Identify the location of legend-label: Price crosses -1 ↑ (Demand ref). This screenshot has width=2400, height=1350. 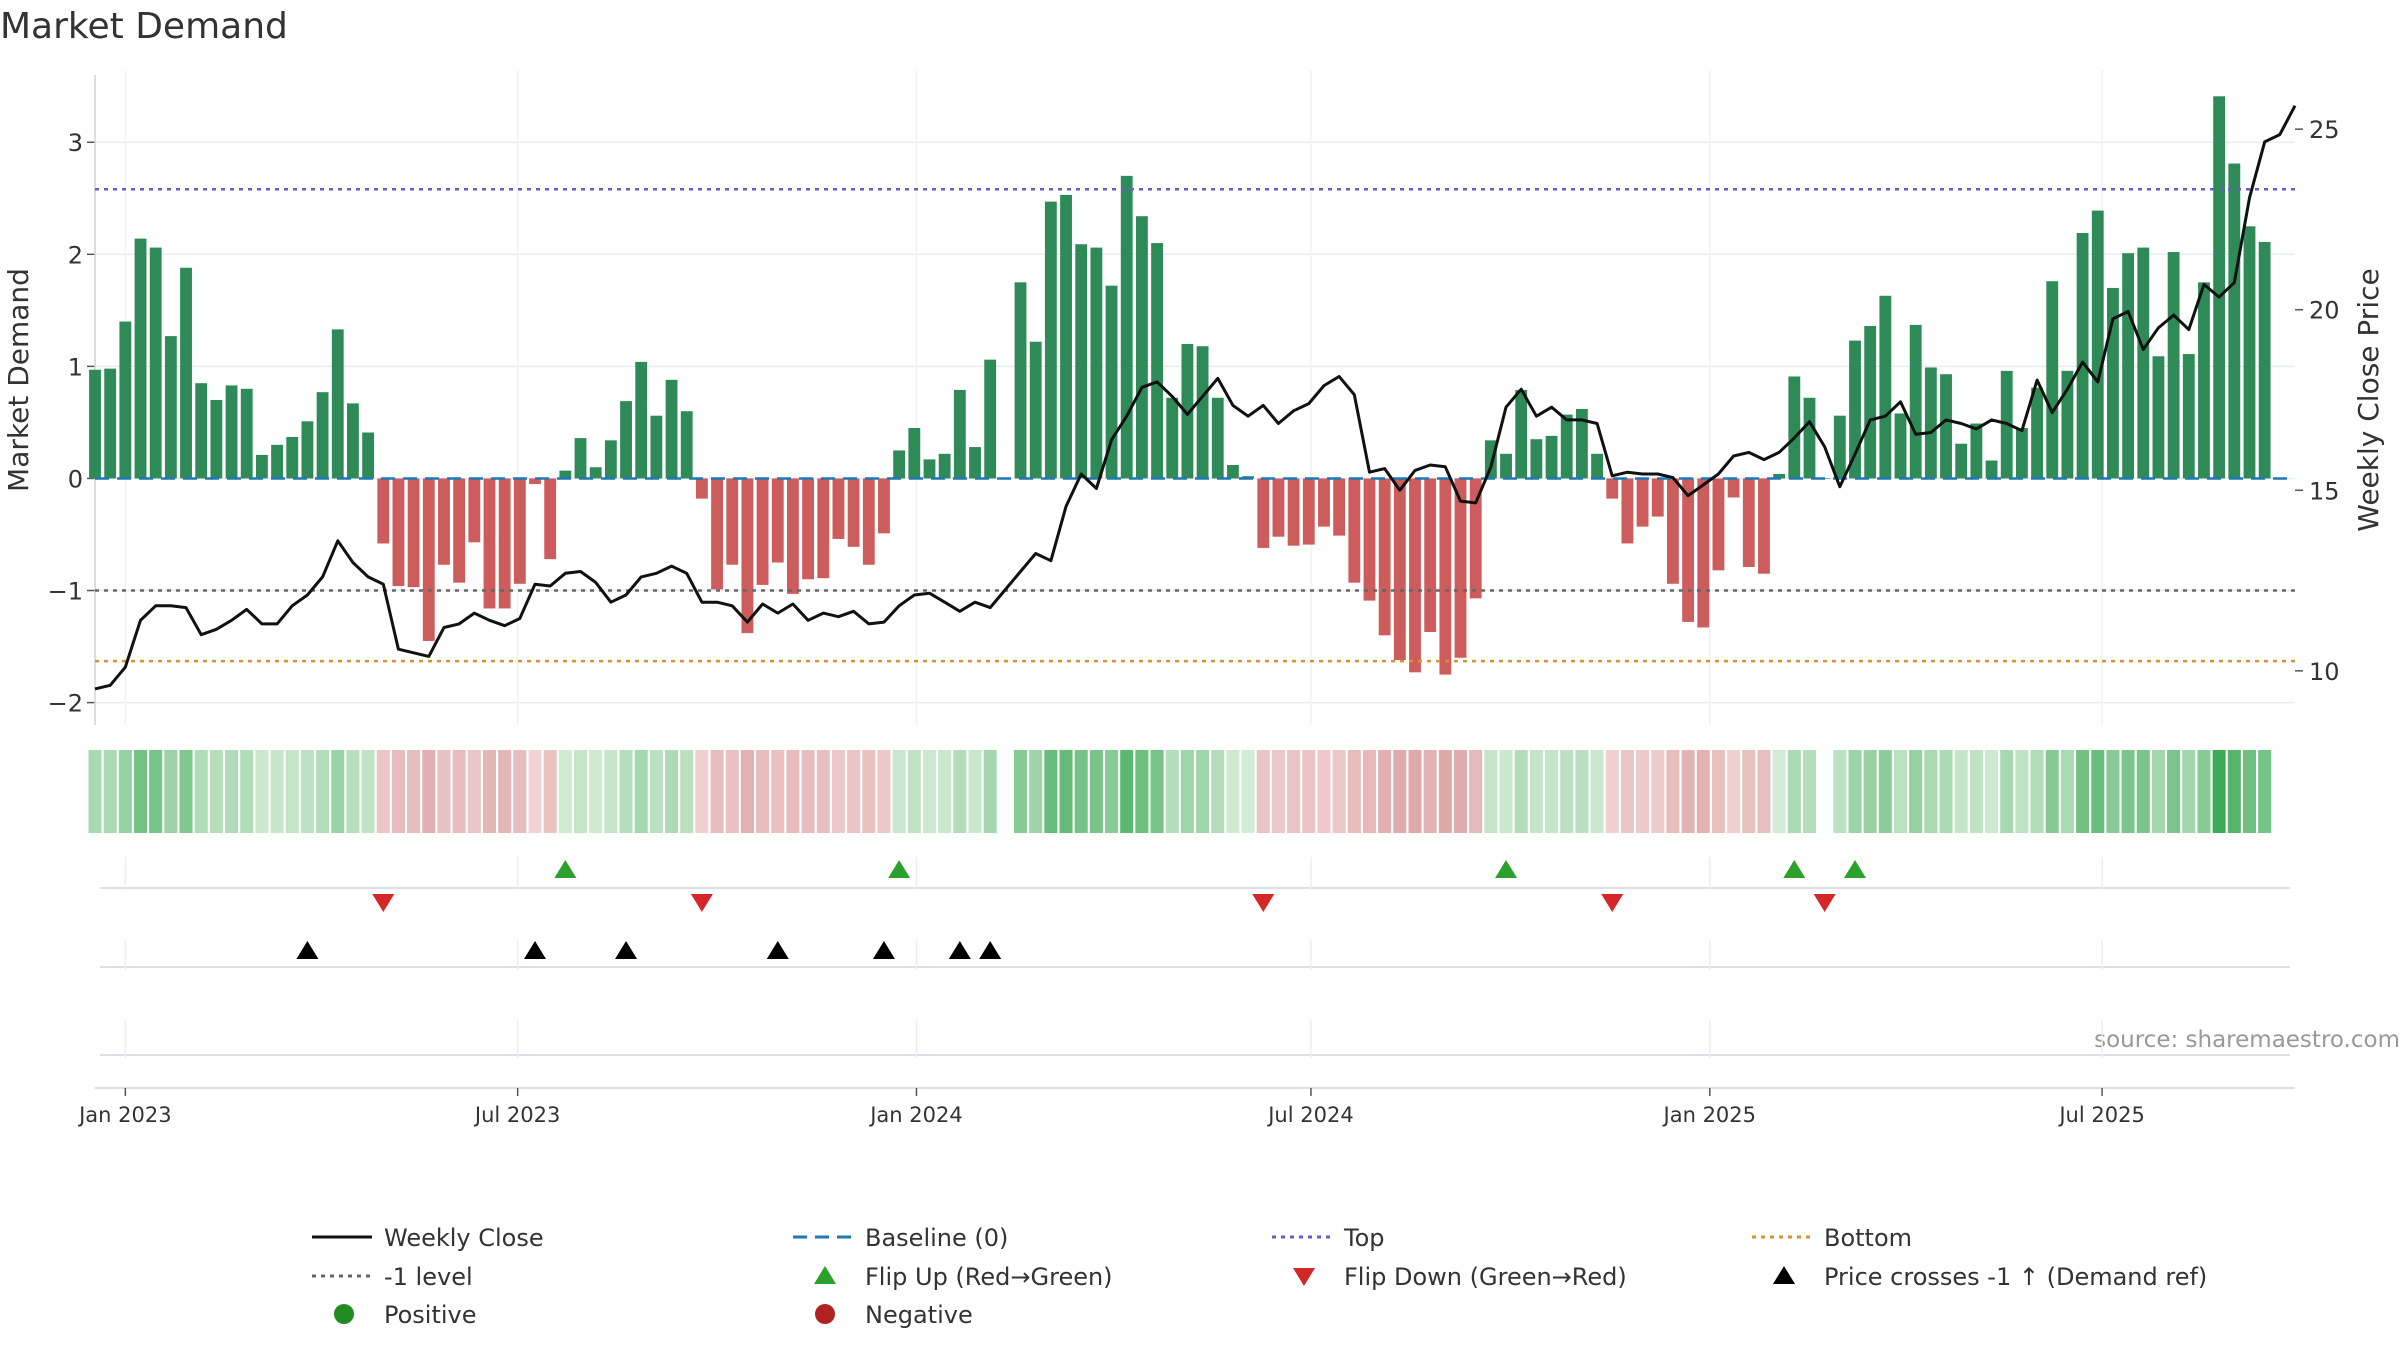
(2015, 1277).